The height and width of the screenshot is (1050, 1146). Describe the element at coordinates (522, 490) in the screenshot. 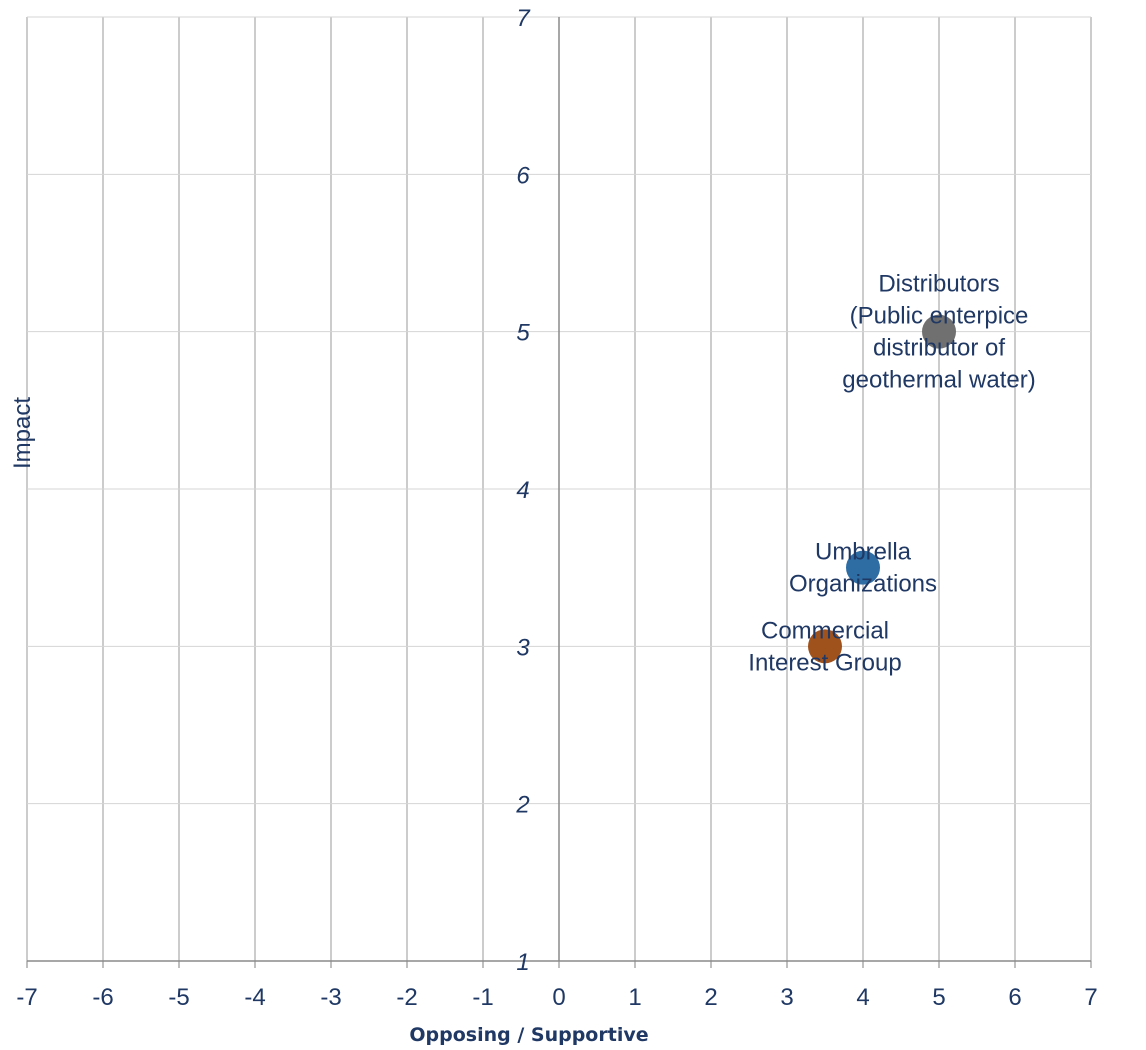

I see `y-tick-label: 4` at that location.